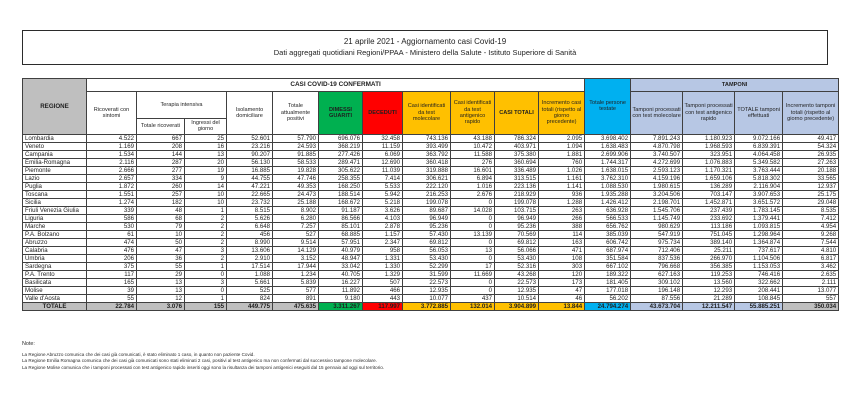  I want to click on cell-ricoverati-con-sintomi: 22.784, so click(111, 306).